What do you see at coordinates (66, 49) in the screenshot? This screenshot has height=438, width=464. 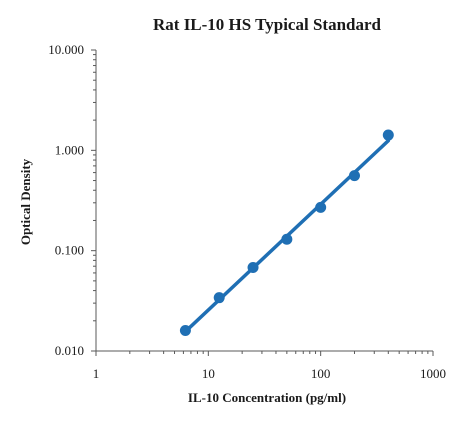 I see `y-tick-label: 10.000` at bounding box center [66, 49].